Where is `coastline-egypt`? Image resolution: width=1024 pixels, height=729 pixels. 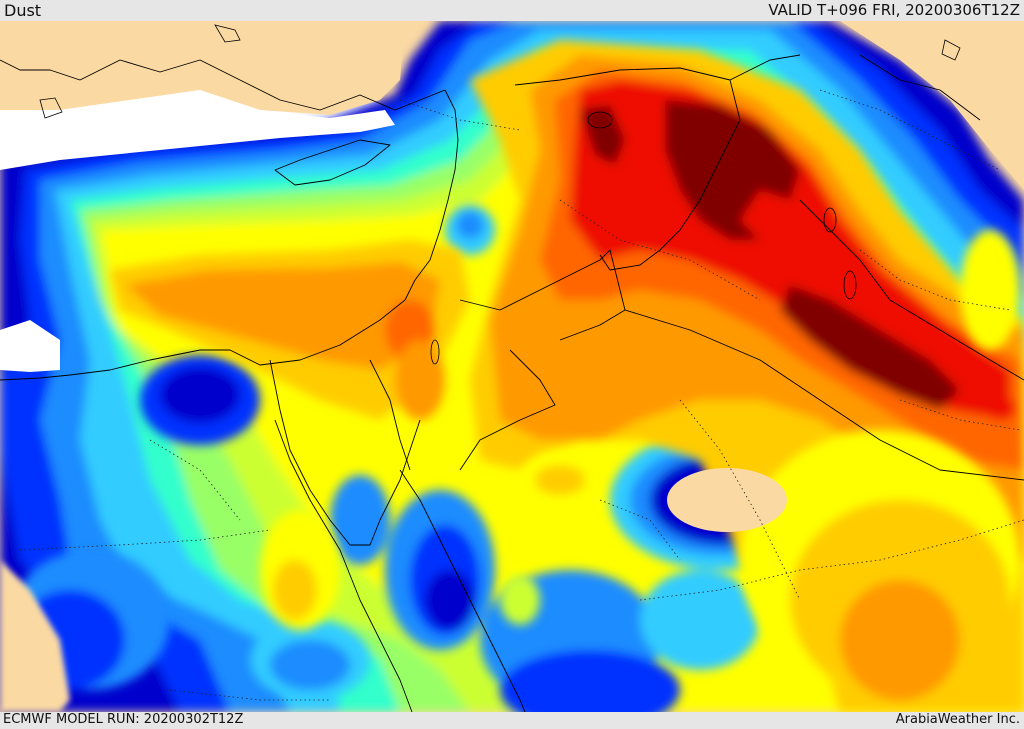 coastline-egypt is located at coordinates (203, 340).